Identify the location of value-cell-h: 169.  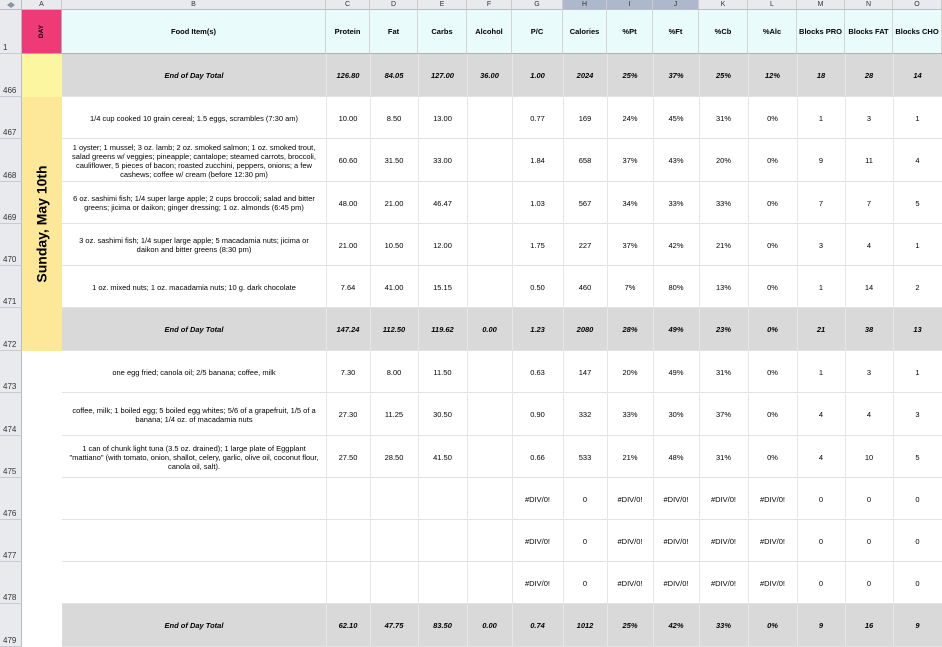
(585, 118).